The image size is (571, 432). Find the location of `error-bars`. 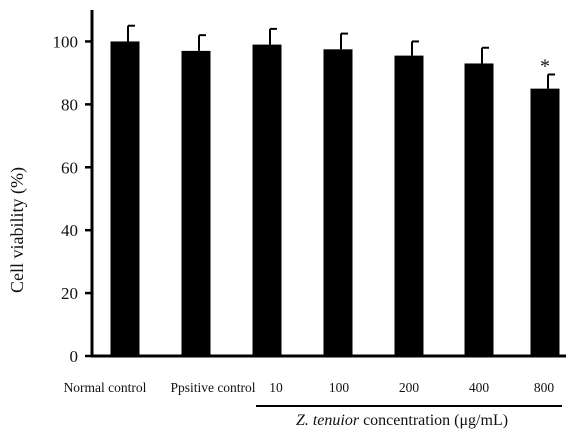

error-bars is located at coordinates (341, 56).